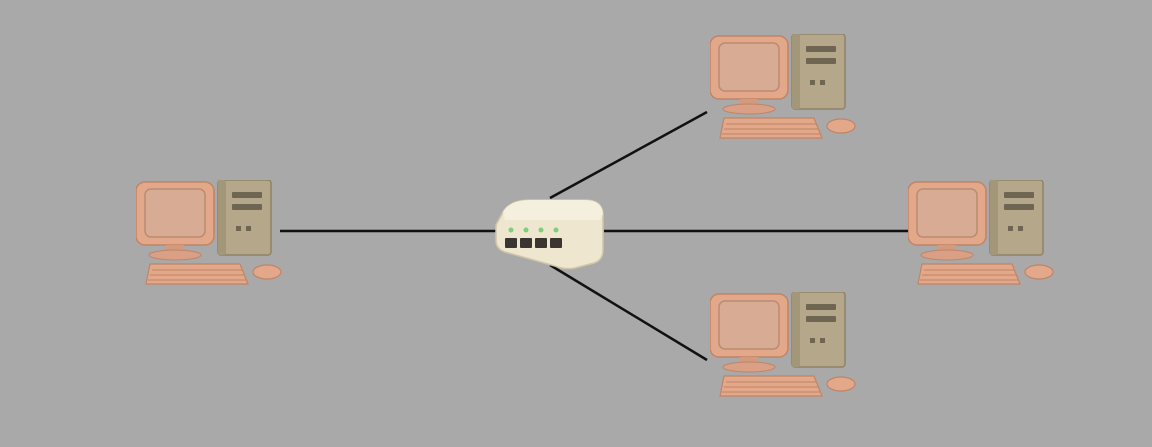 The height and width of the screenshot is (447, 1152). What do you see at coordinates (533, 243) in the screenshot?
I see `switch-ports` at bounding box center [533, 243].